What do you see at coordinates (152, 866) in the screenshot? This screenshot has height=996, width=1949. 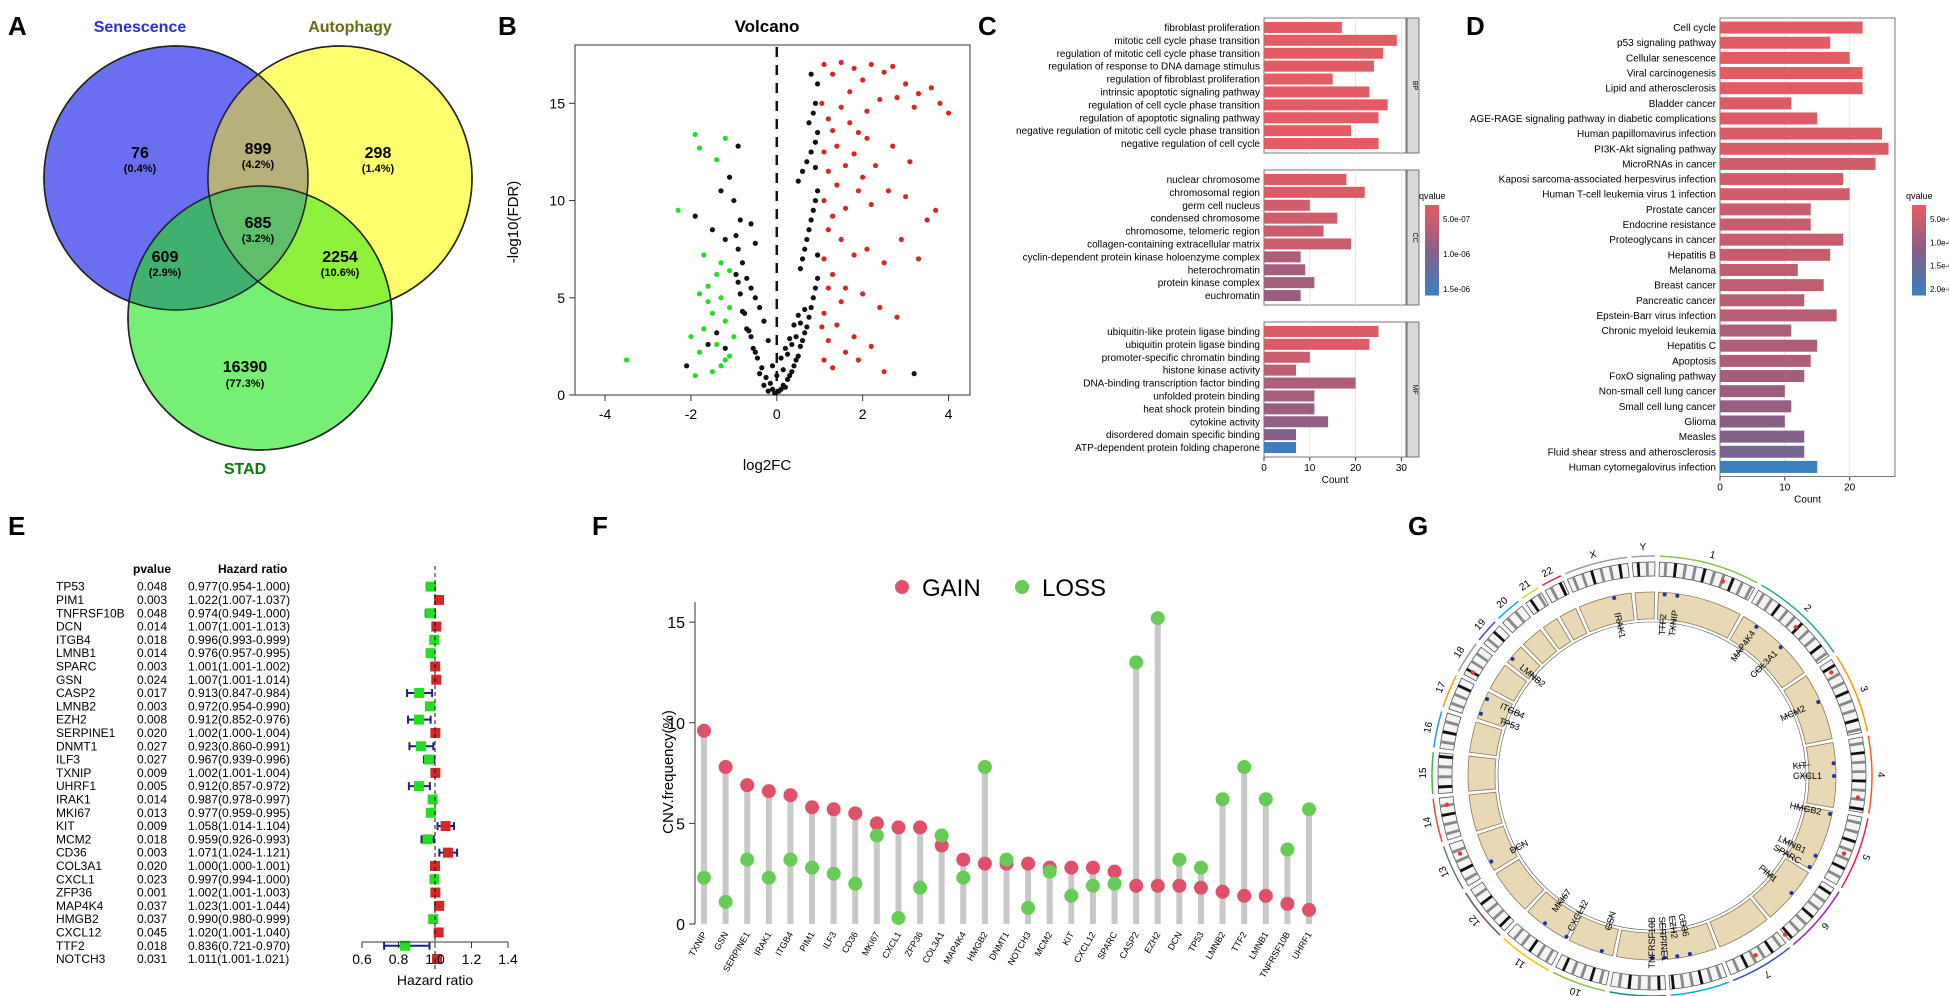 I see `forest-pvalue: 0.020` at bounding box center [152, 866].